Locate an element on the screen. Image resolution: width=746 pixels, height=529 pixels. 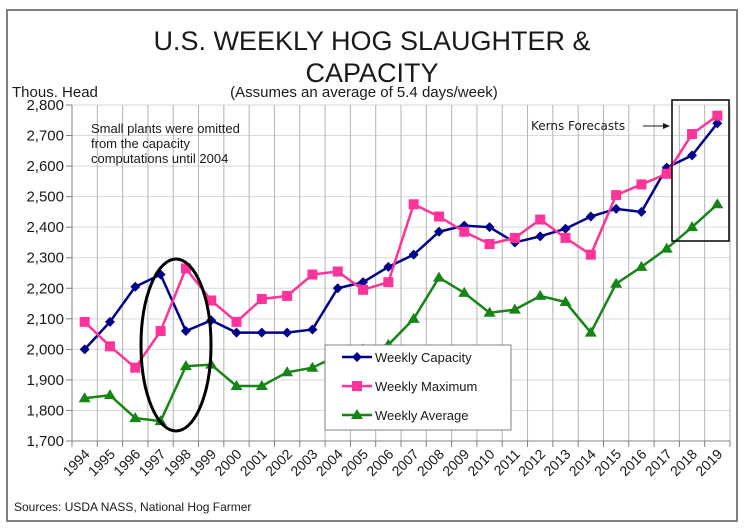
y-axis-label: Thous. Head is located at coordinates (55, 92).